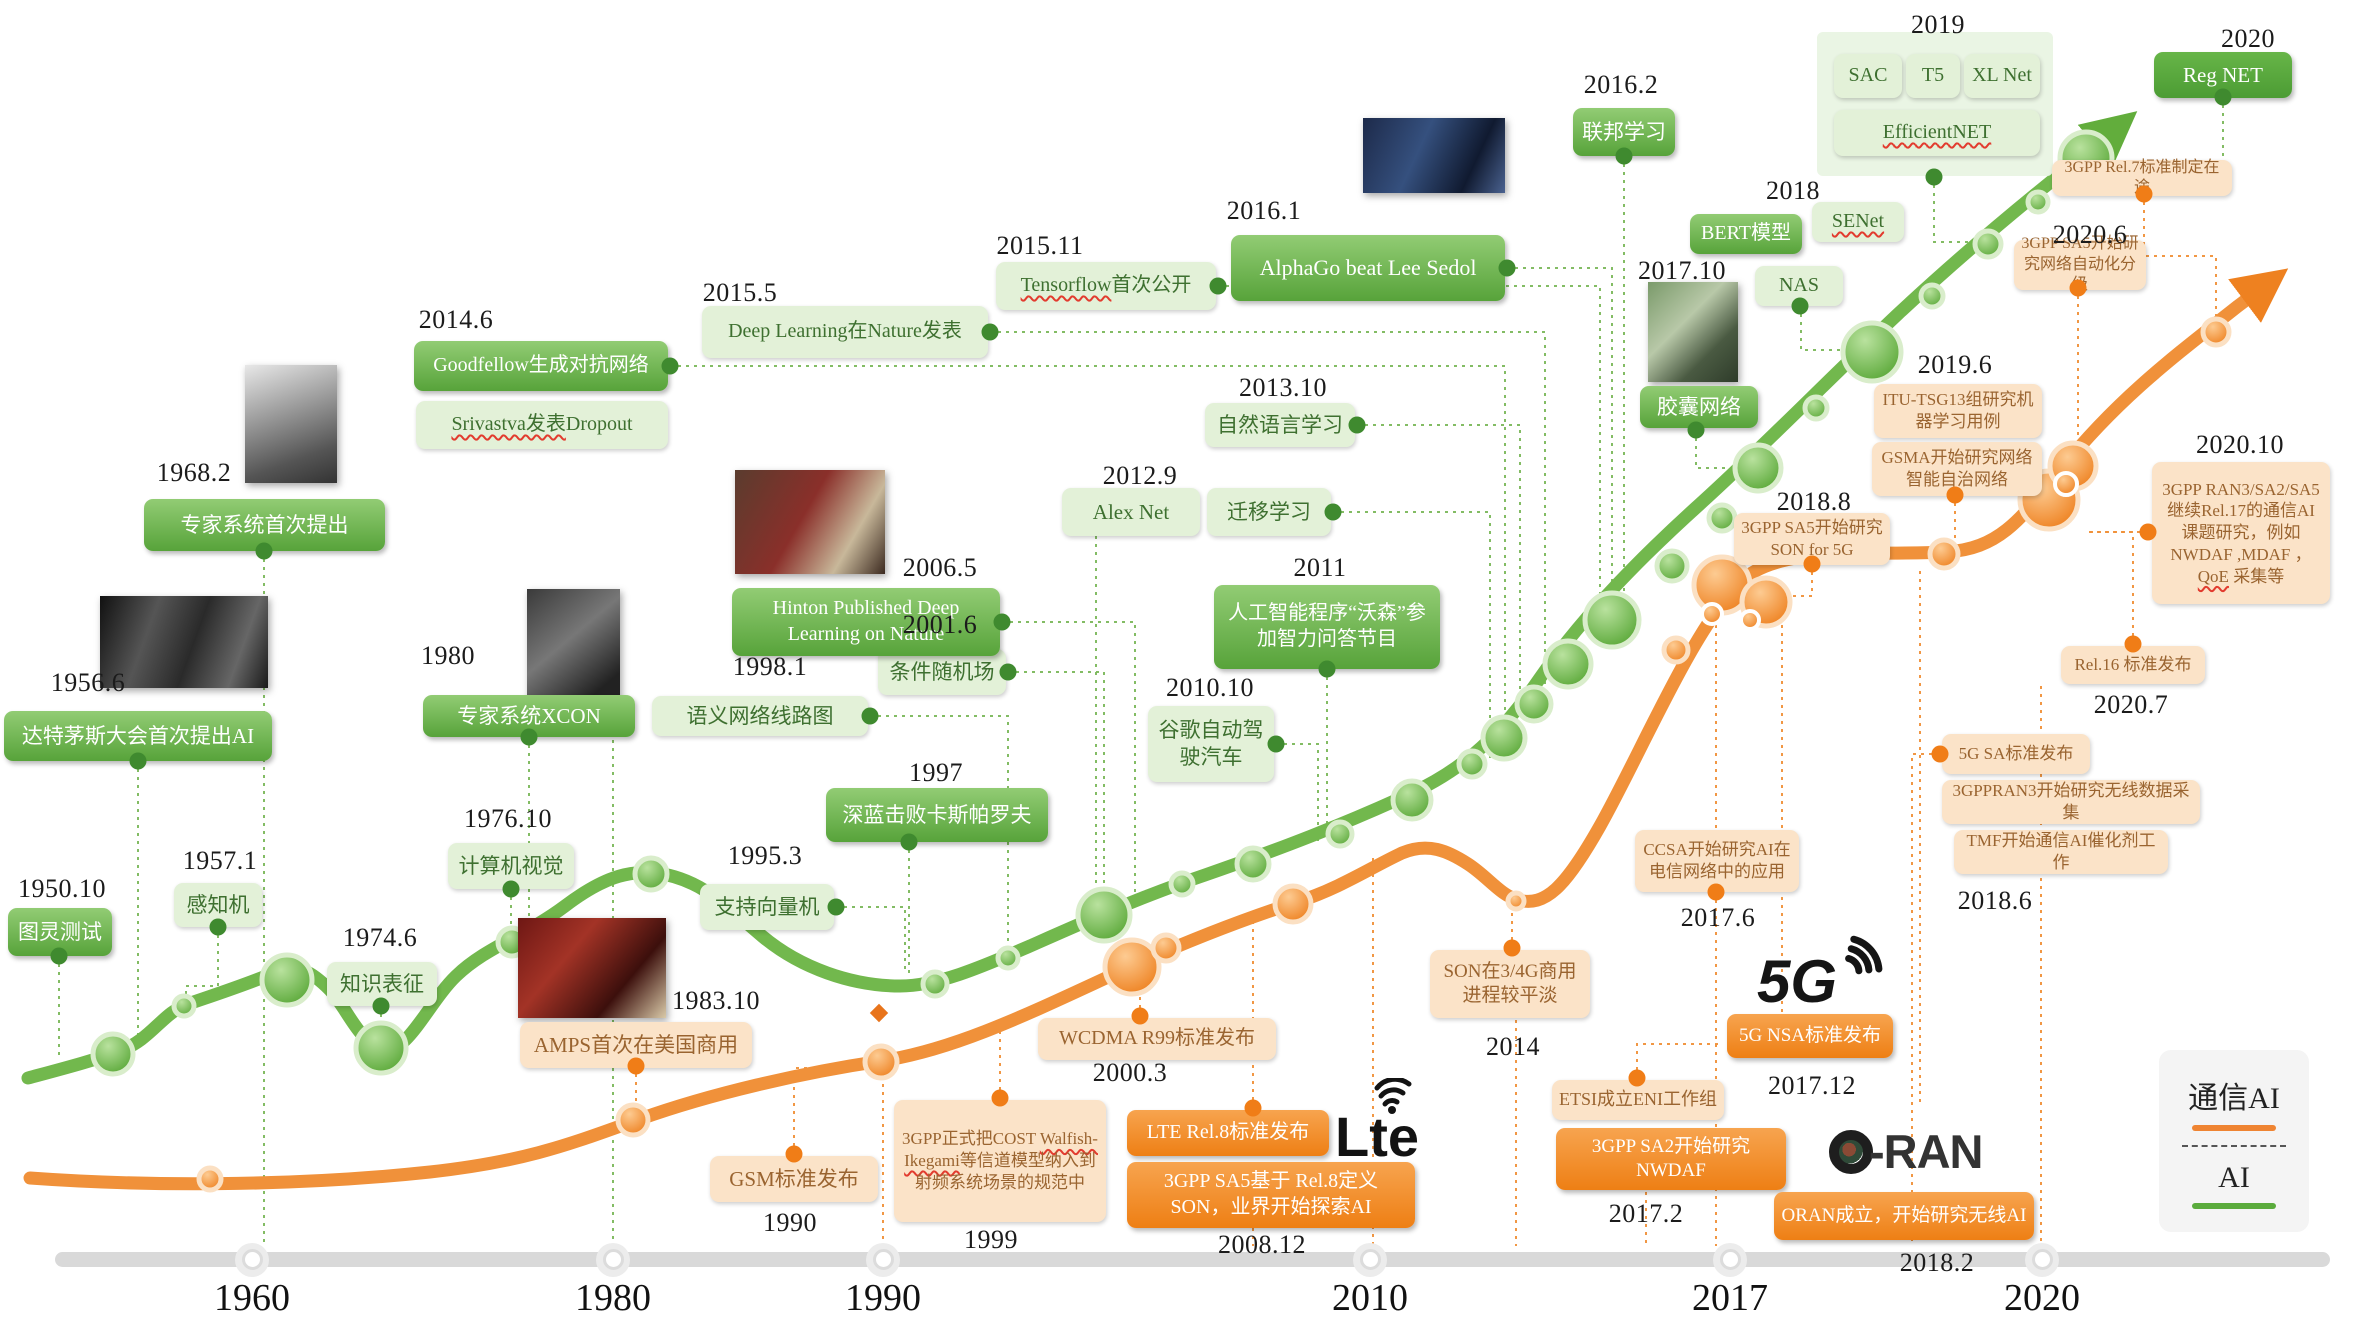 This screenshot has width=2354, height=1330. Describe the element at coordinates (1957, 468) in the screenshot. I see `event-label-text: GSMA开始研究网络智能自治网络` at that location.